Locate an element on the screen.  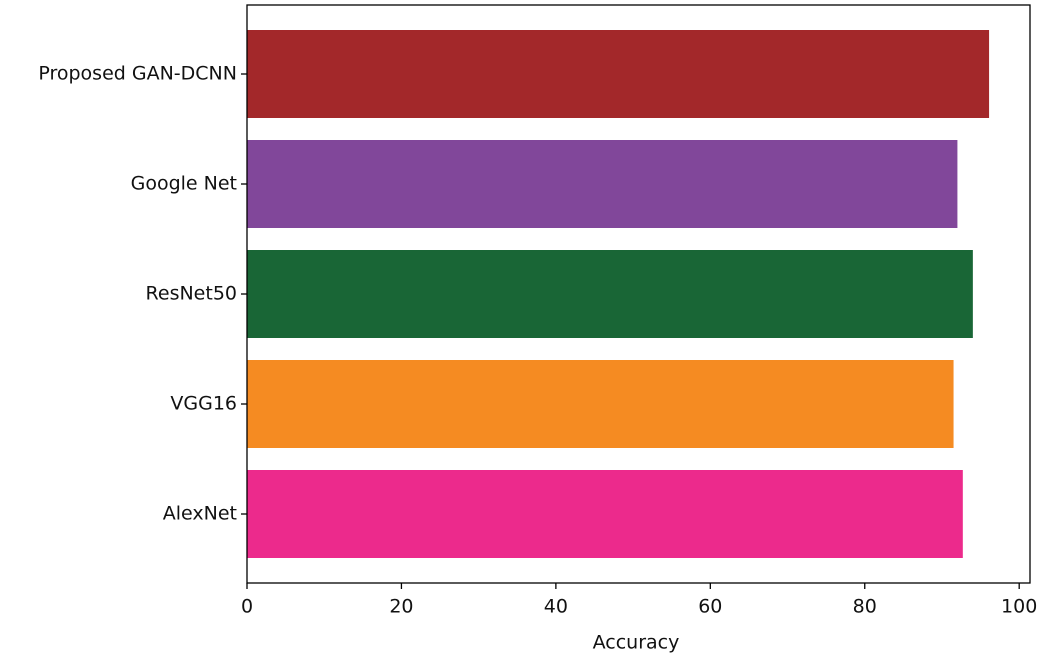
y-tick-label: ResNet50 is located at coordinates (191, 294).